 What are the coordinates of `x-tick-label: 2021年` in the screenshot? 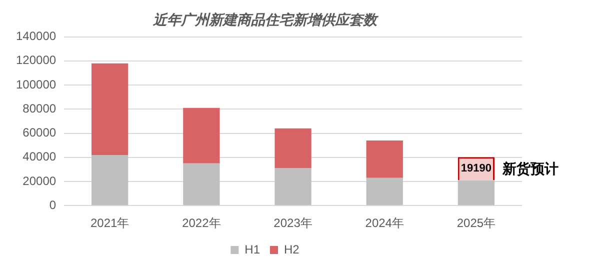 It's located at (110, 223).